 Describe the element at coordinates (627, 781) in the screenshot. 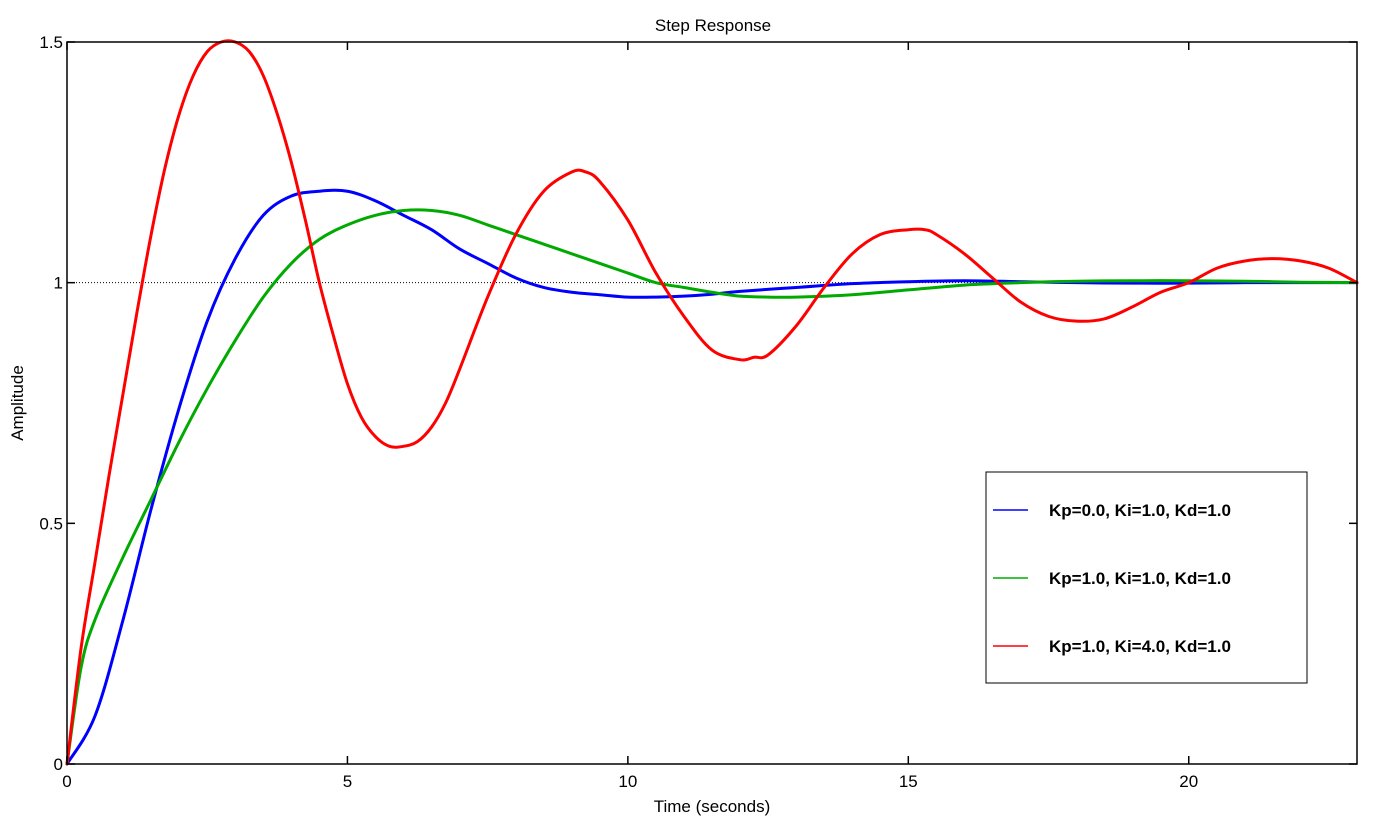

I see `x-tick-label: 10` at that location.